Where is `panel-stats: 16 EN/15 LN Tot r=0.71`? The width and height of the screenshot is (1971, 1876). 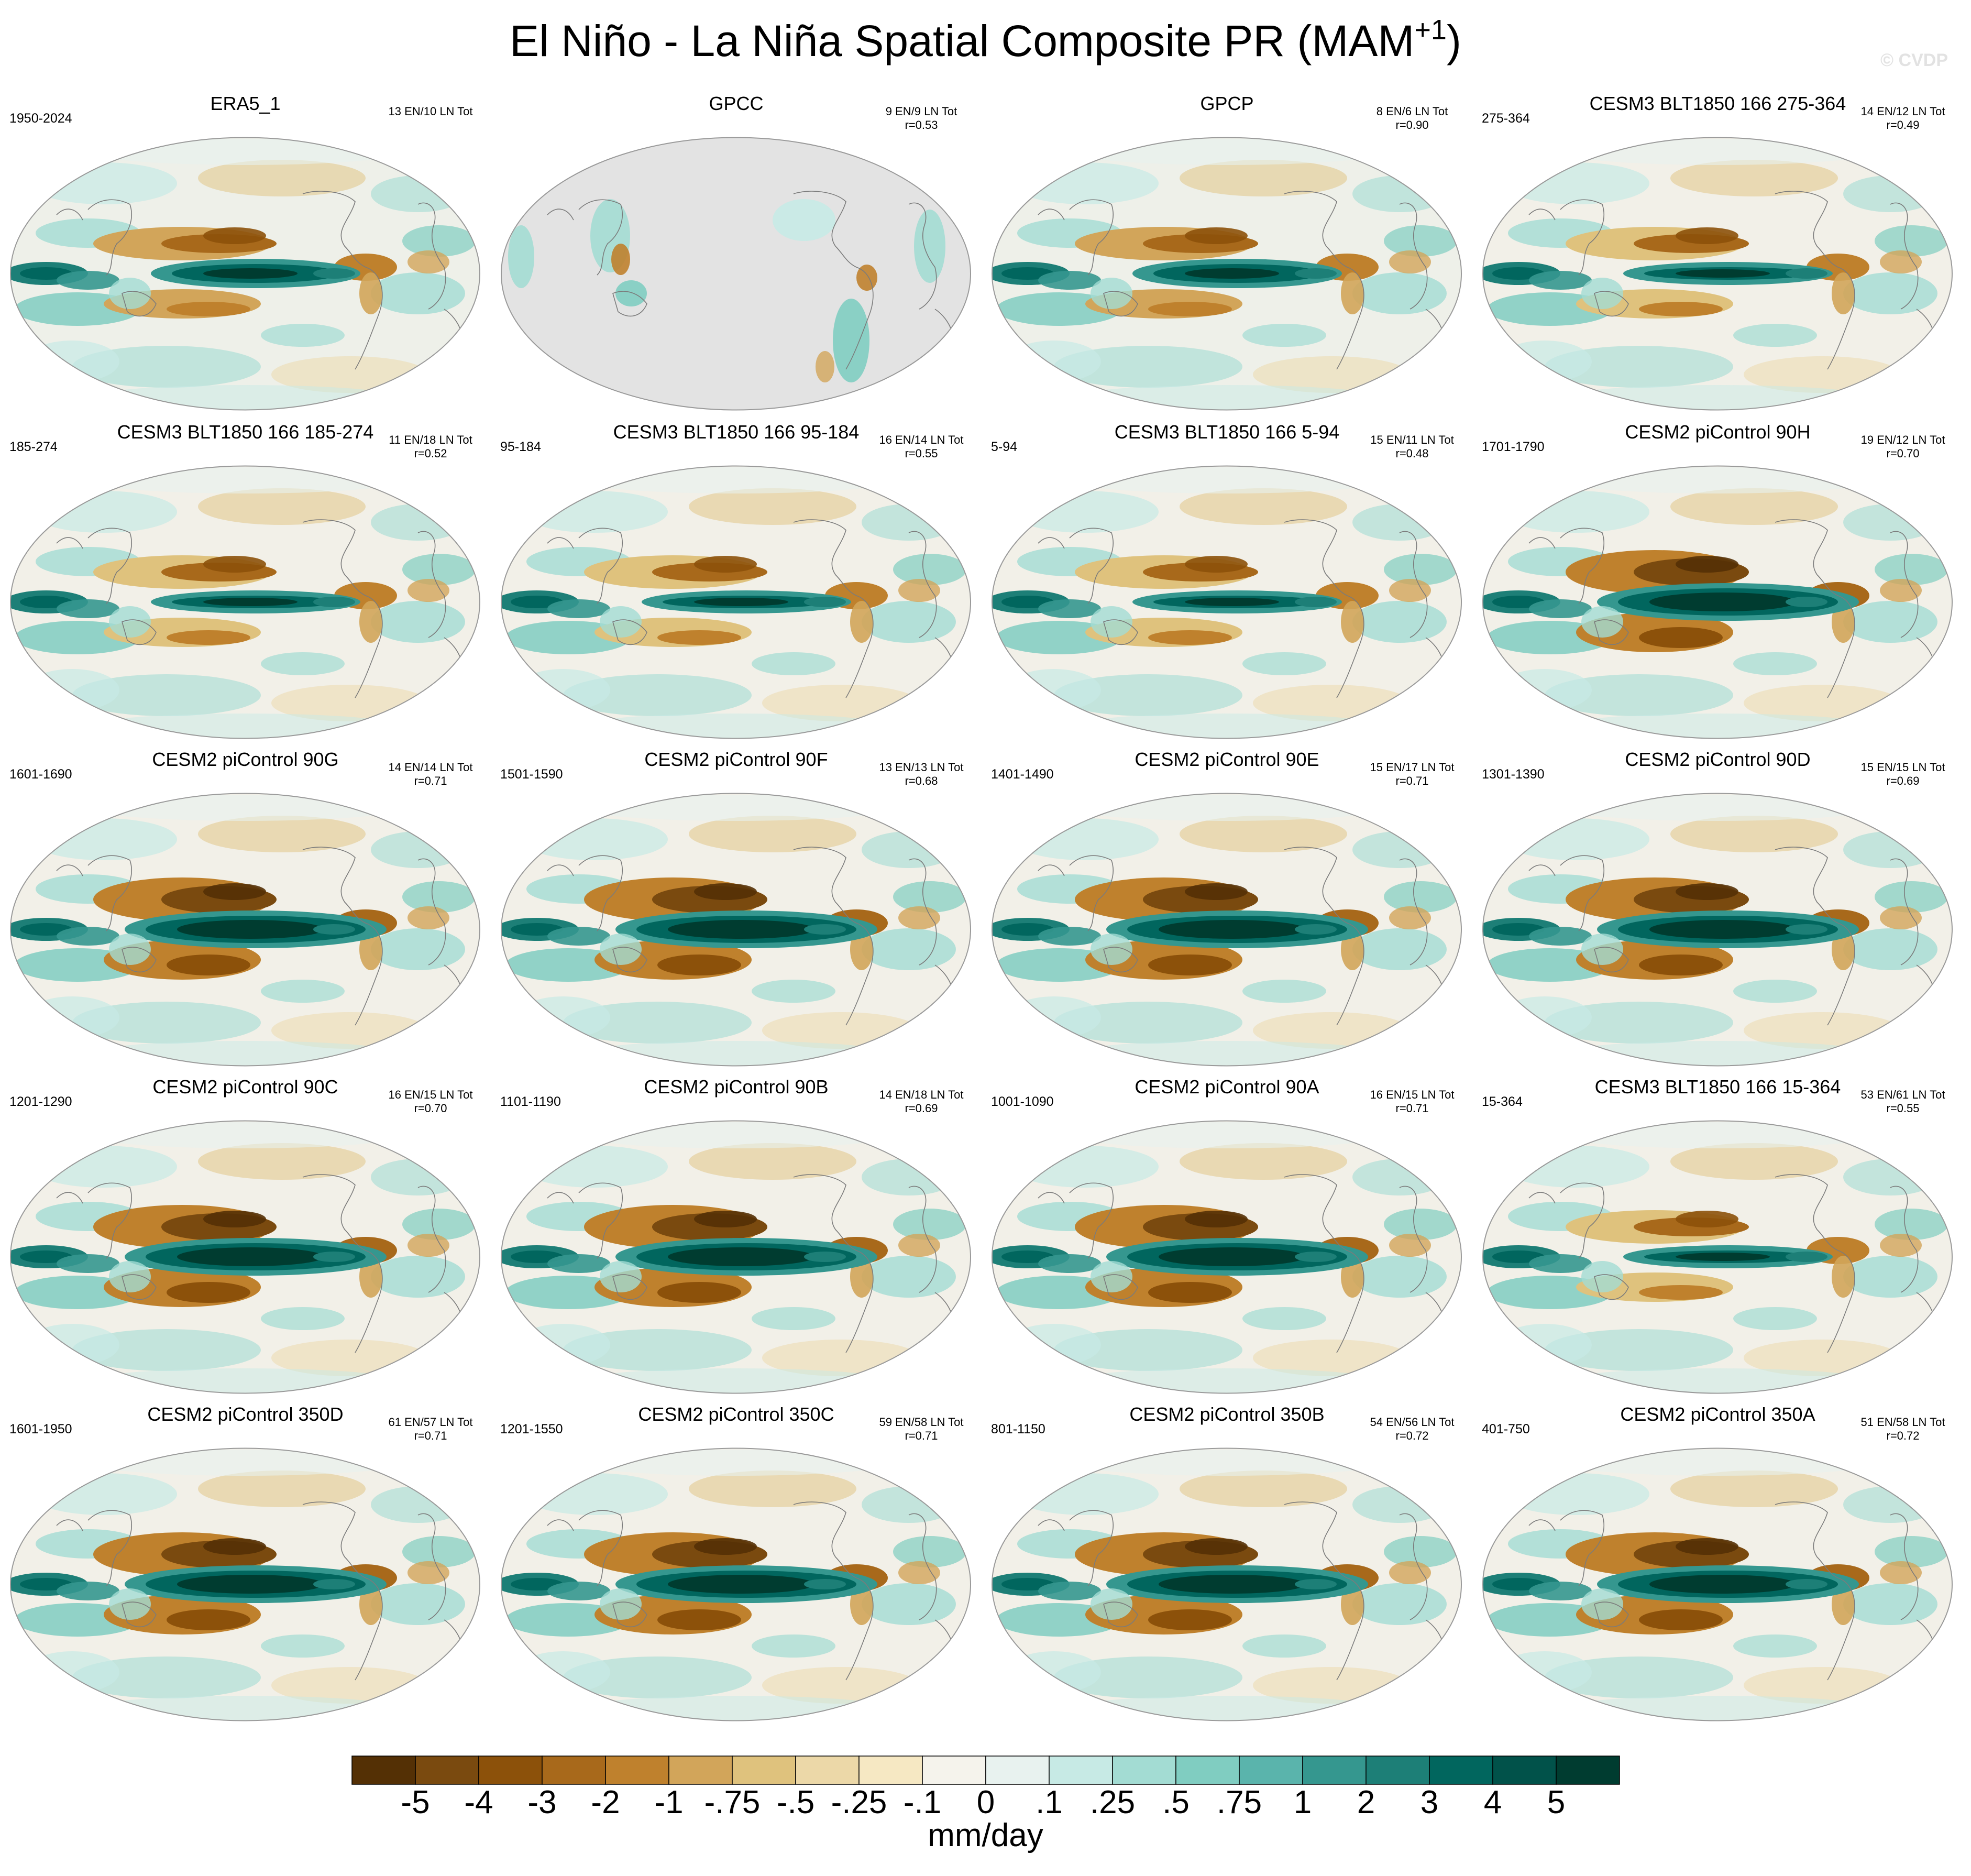
panel-stats: 16 EN/15 LN Tot r=0.71 is located at coordinates (1412, 1102).